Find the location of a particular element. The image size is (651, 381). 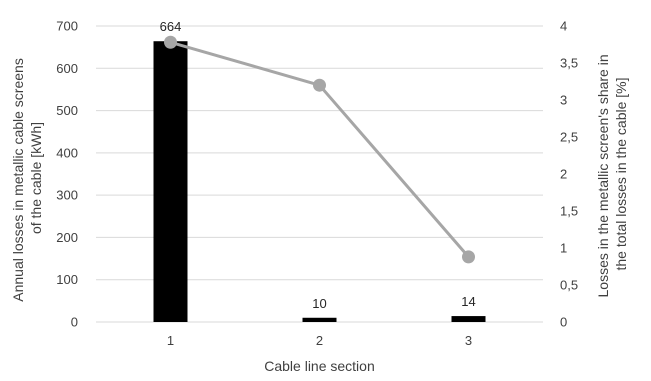

y2-tick-label: 0,5 is located at coordinates (569, 285).